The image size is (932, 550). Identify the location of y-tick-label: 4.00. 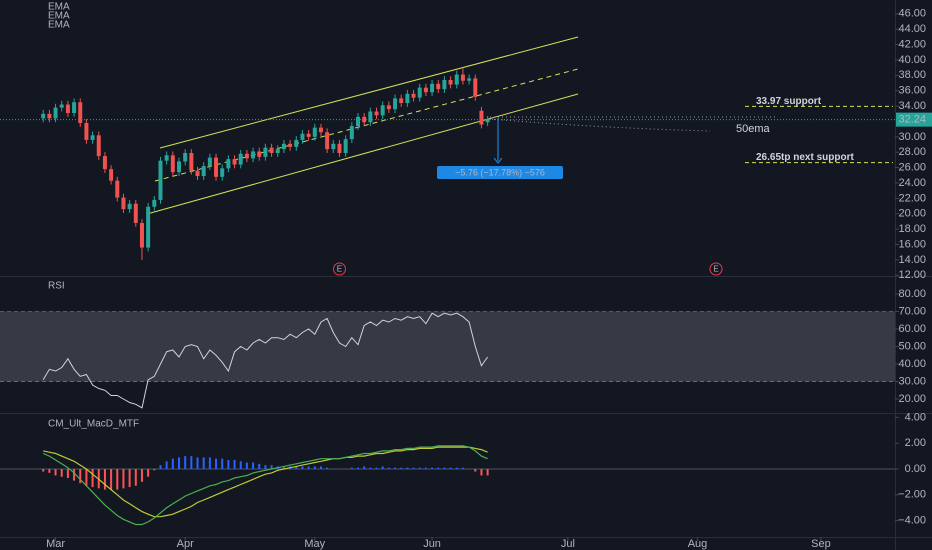
(915, 417).